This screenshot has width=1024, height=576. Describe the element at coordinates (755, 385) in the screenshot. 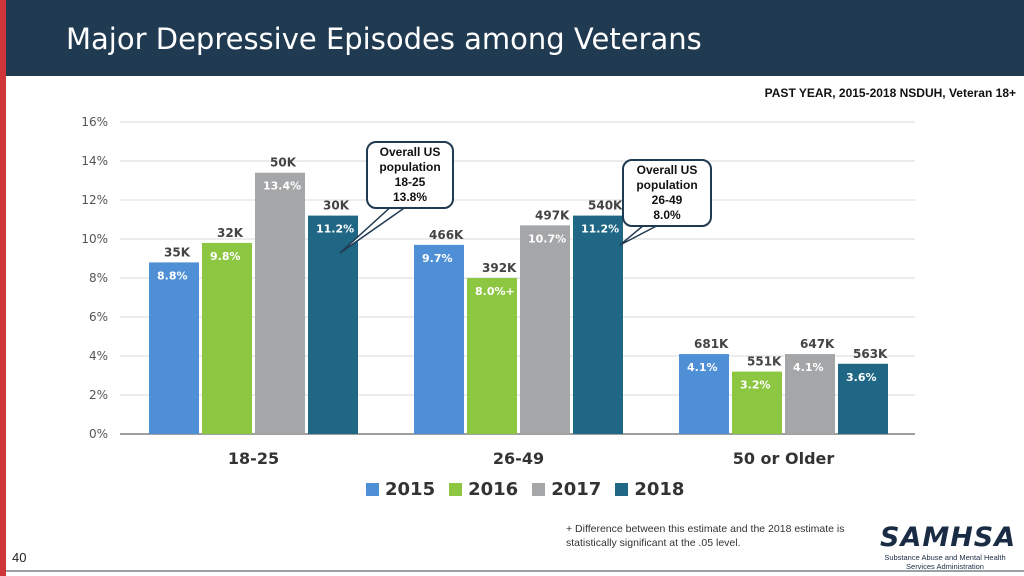

I see `value-label: 3.2%` at that location.